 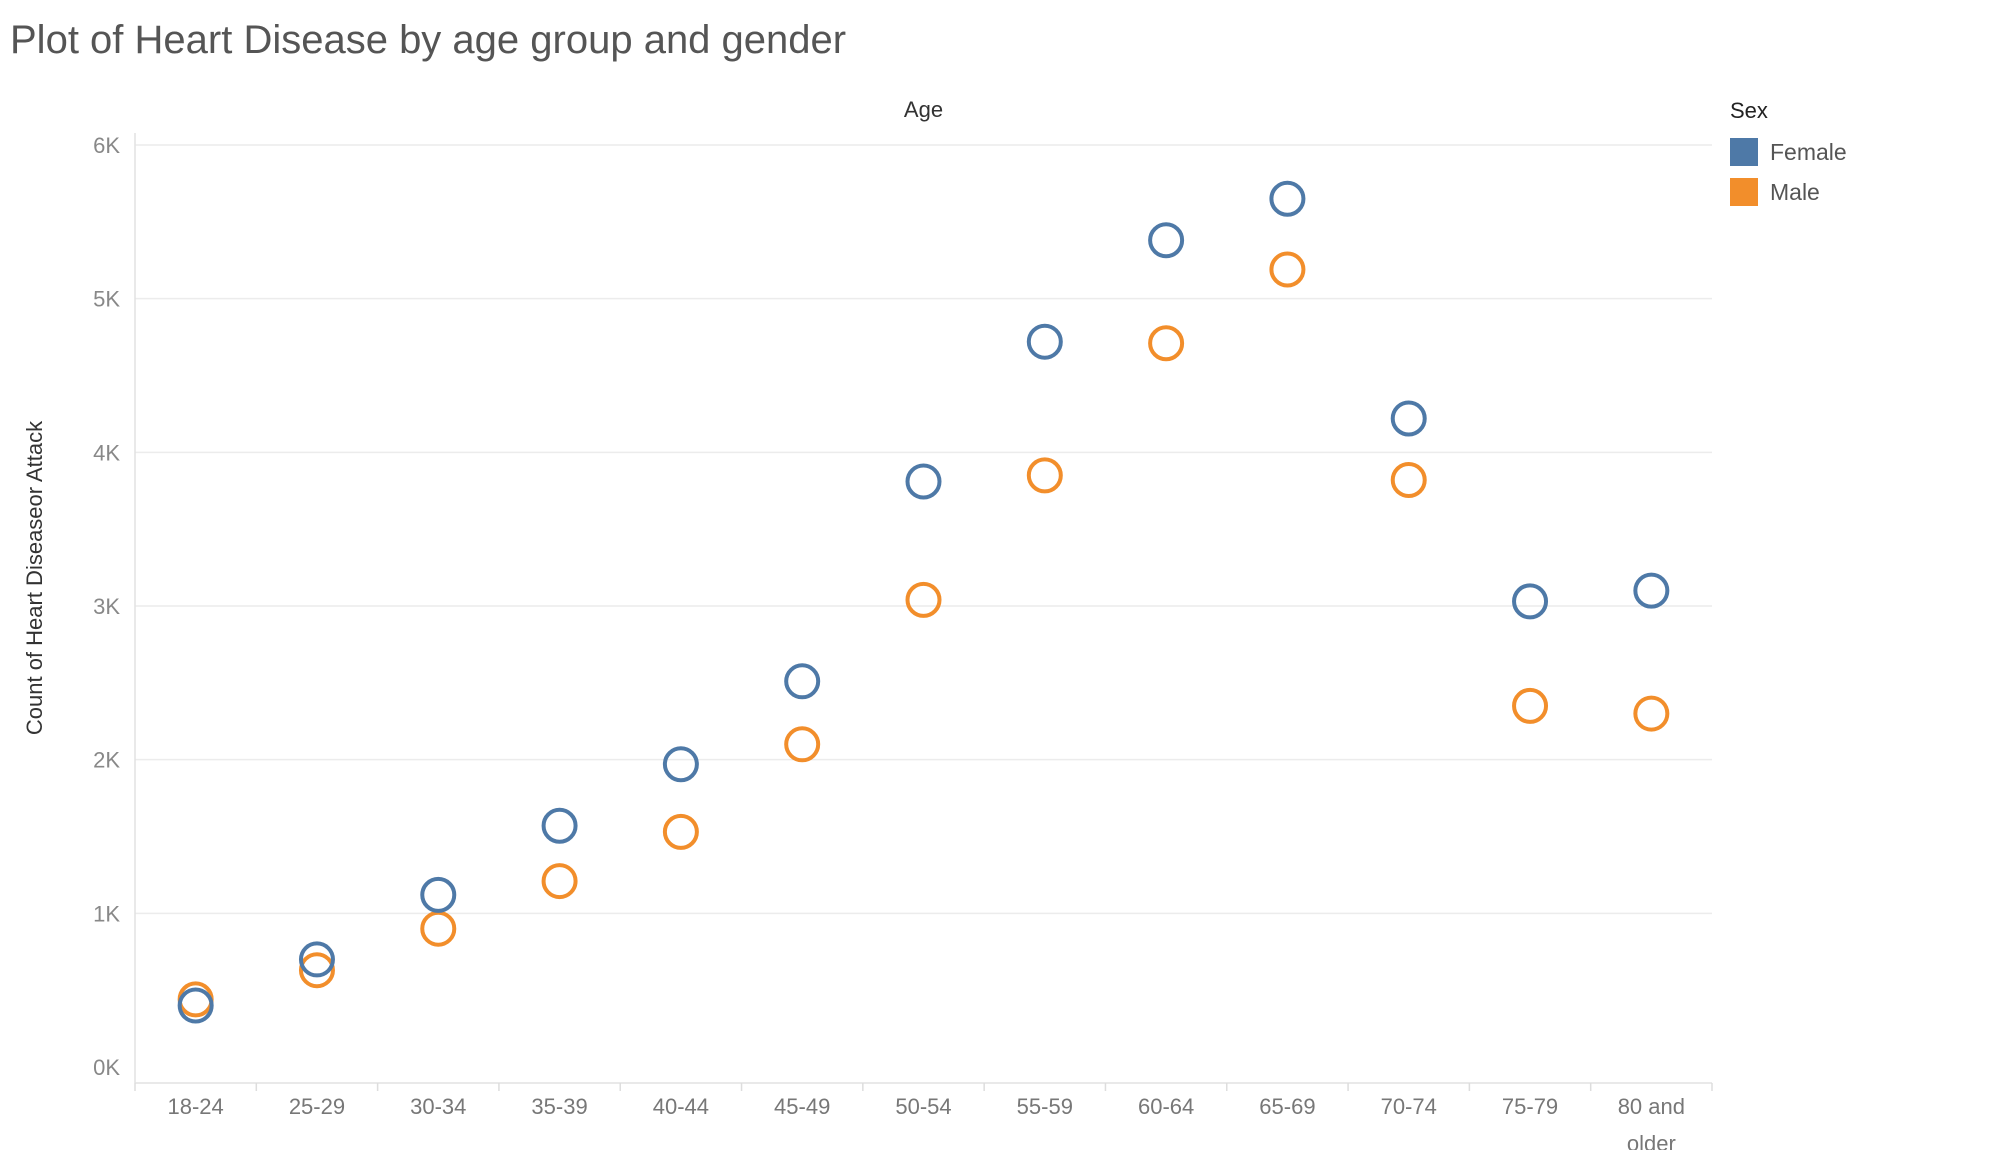 What do you see at coordinates (1409, 1106) in the screenshot?
I see `x-tick-label: 70-74` at bounding box center [1409, 1106].